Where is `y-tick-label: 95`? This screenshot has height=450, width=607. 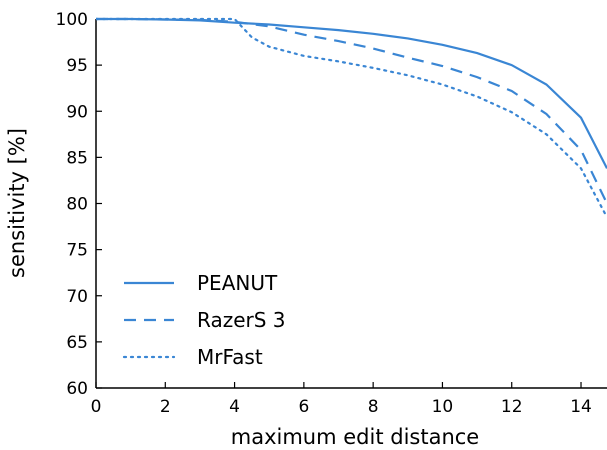
y-tick-label: 95 is located at coordinates (77, 66).